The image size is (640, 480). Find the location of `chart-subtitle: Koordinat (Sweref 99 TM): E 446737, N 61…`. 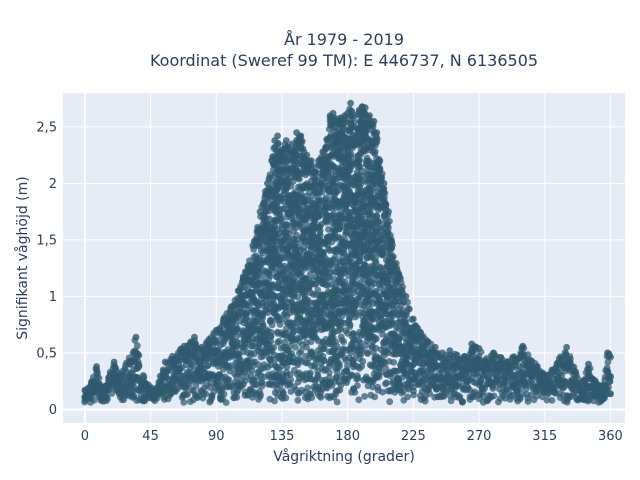

chart-subtitle: Koordinat (Sweref 99 TM): E 446737, N 61… is located at coordinates (344, 60).